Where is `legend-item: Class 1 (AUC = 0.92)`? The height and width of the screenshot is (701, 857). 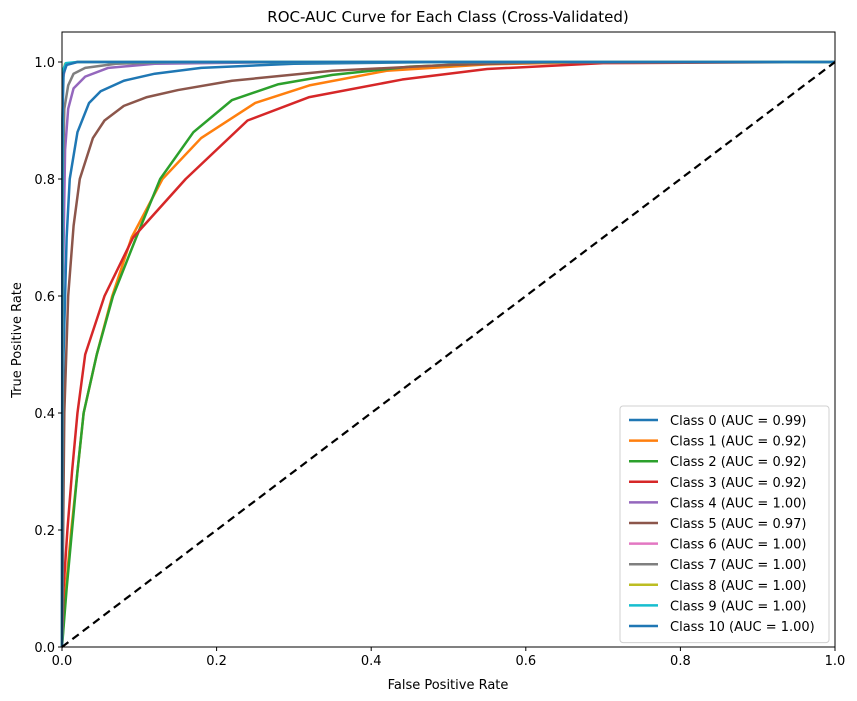 legend-item: Class 1 (AUC = 0.92) is located at coordinates (717, 442).